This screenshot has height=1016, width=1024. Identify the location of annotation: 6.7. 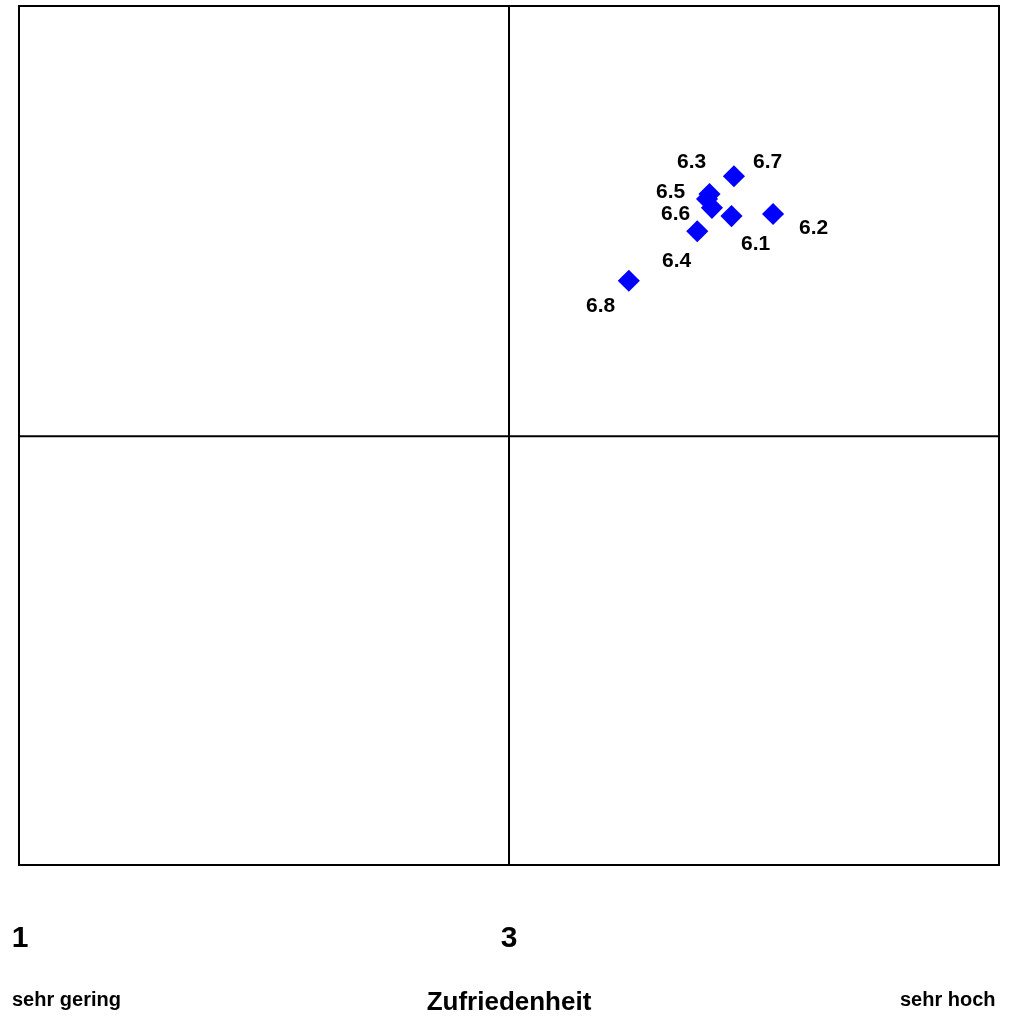
(768, 160).